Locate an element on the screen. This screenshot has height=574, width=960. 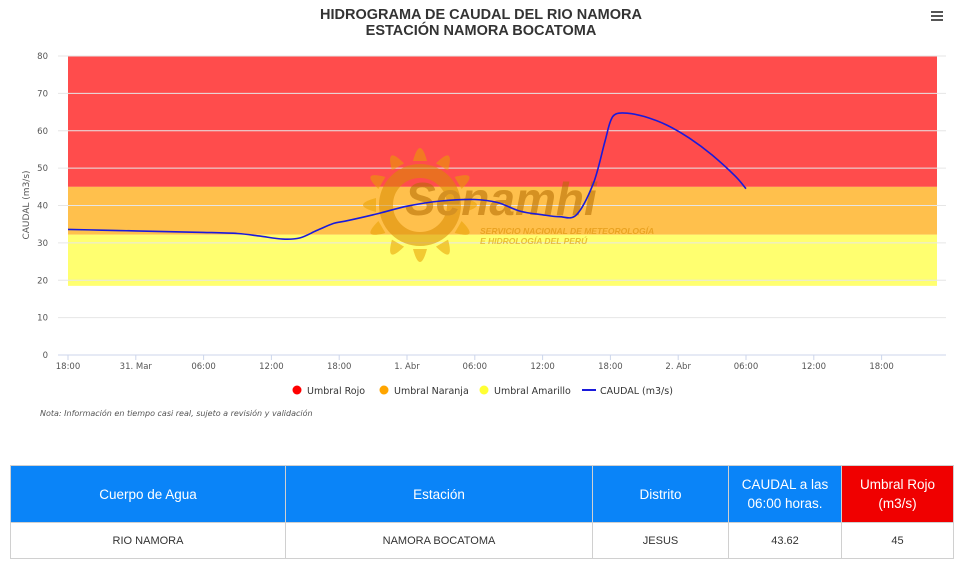
band-umbral-naranja is located at coordinates (502, 210).